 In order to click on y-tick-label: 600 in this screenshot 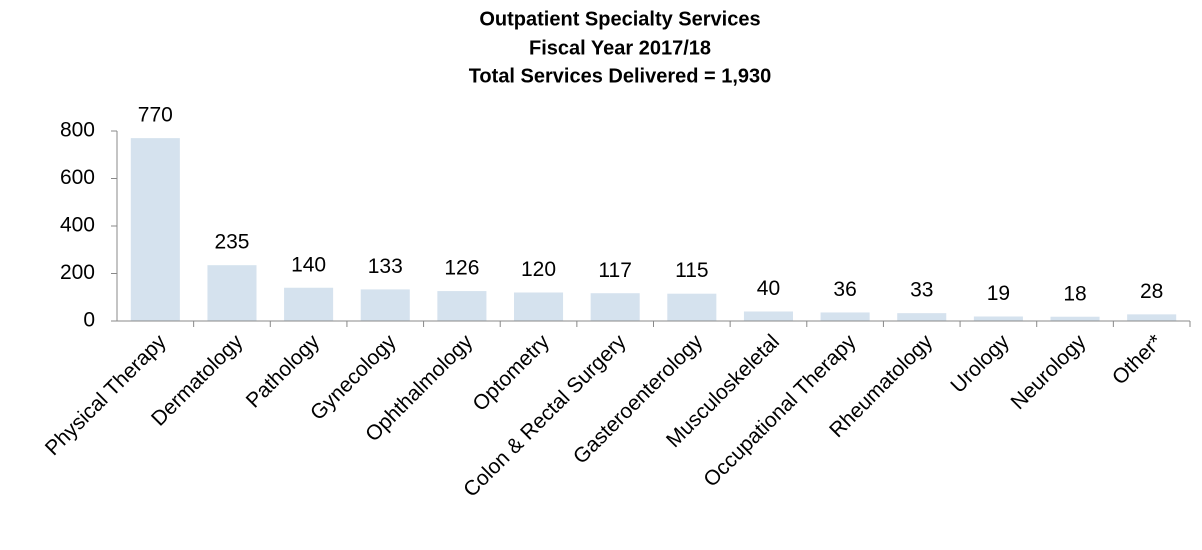, I will do `click(77, 177)`.